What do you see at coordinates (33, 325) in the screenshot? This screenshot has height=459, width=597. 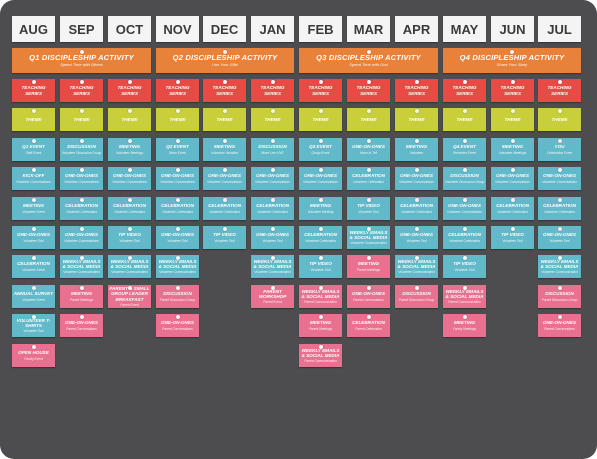 I see `card-volunteer-t-shirts: VOLUNTEER T-SHIRTS Volunteer Tool` at bounding box center [33, 325].